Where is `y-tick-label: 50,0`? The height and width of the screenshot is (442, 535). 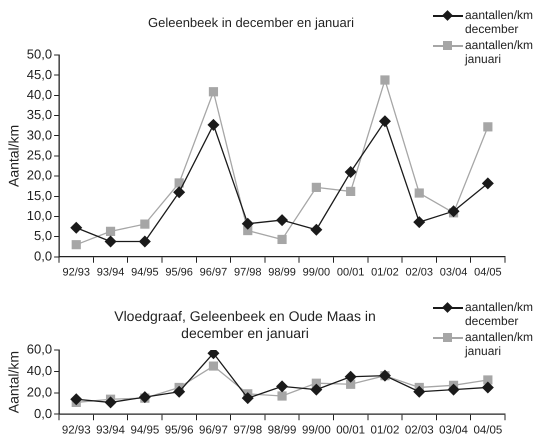
y-tick-label: 50,0 is located at coordinates (39, 54).